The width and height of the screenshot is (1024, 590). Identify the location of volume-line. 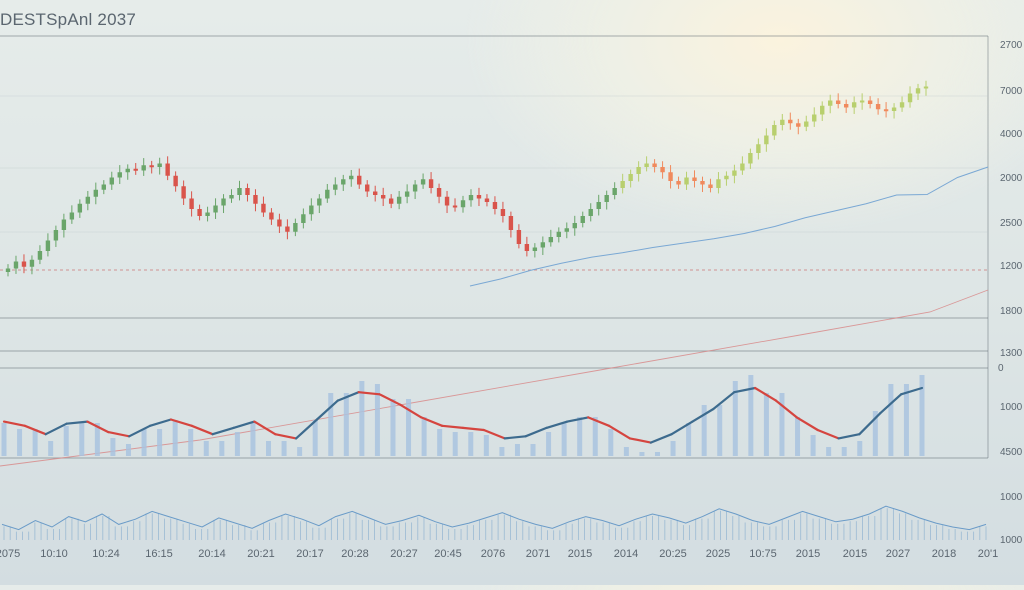
(494, 518).